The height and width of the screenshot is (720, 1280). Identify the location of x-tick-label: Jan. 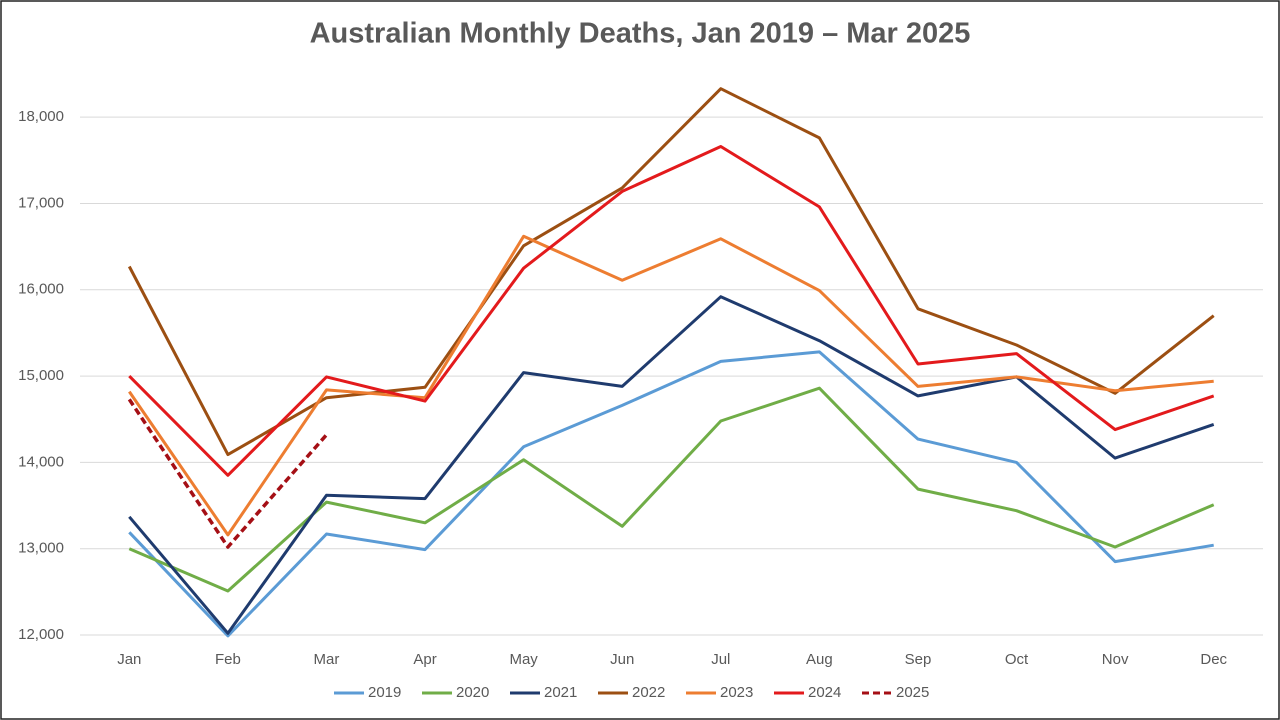
(129, 659).